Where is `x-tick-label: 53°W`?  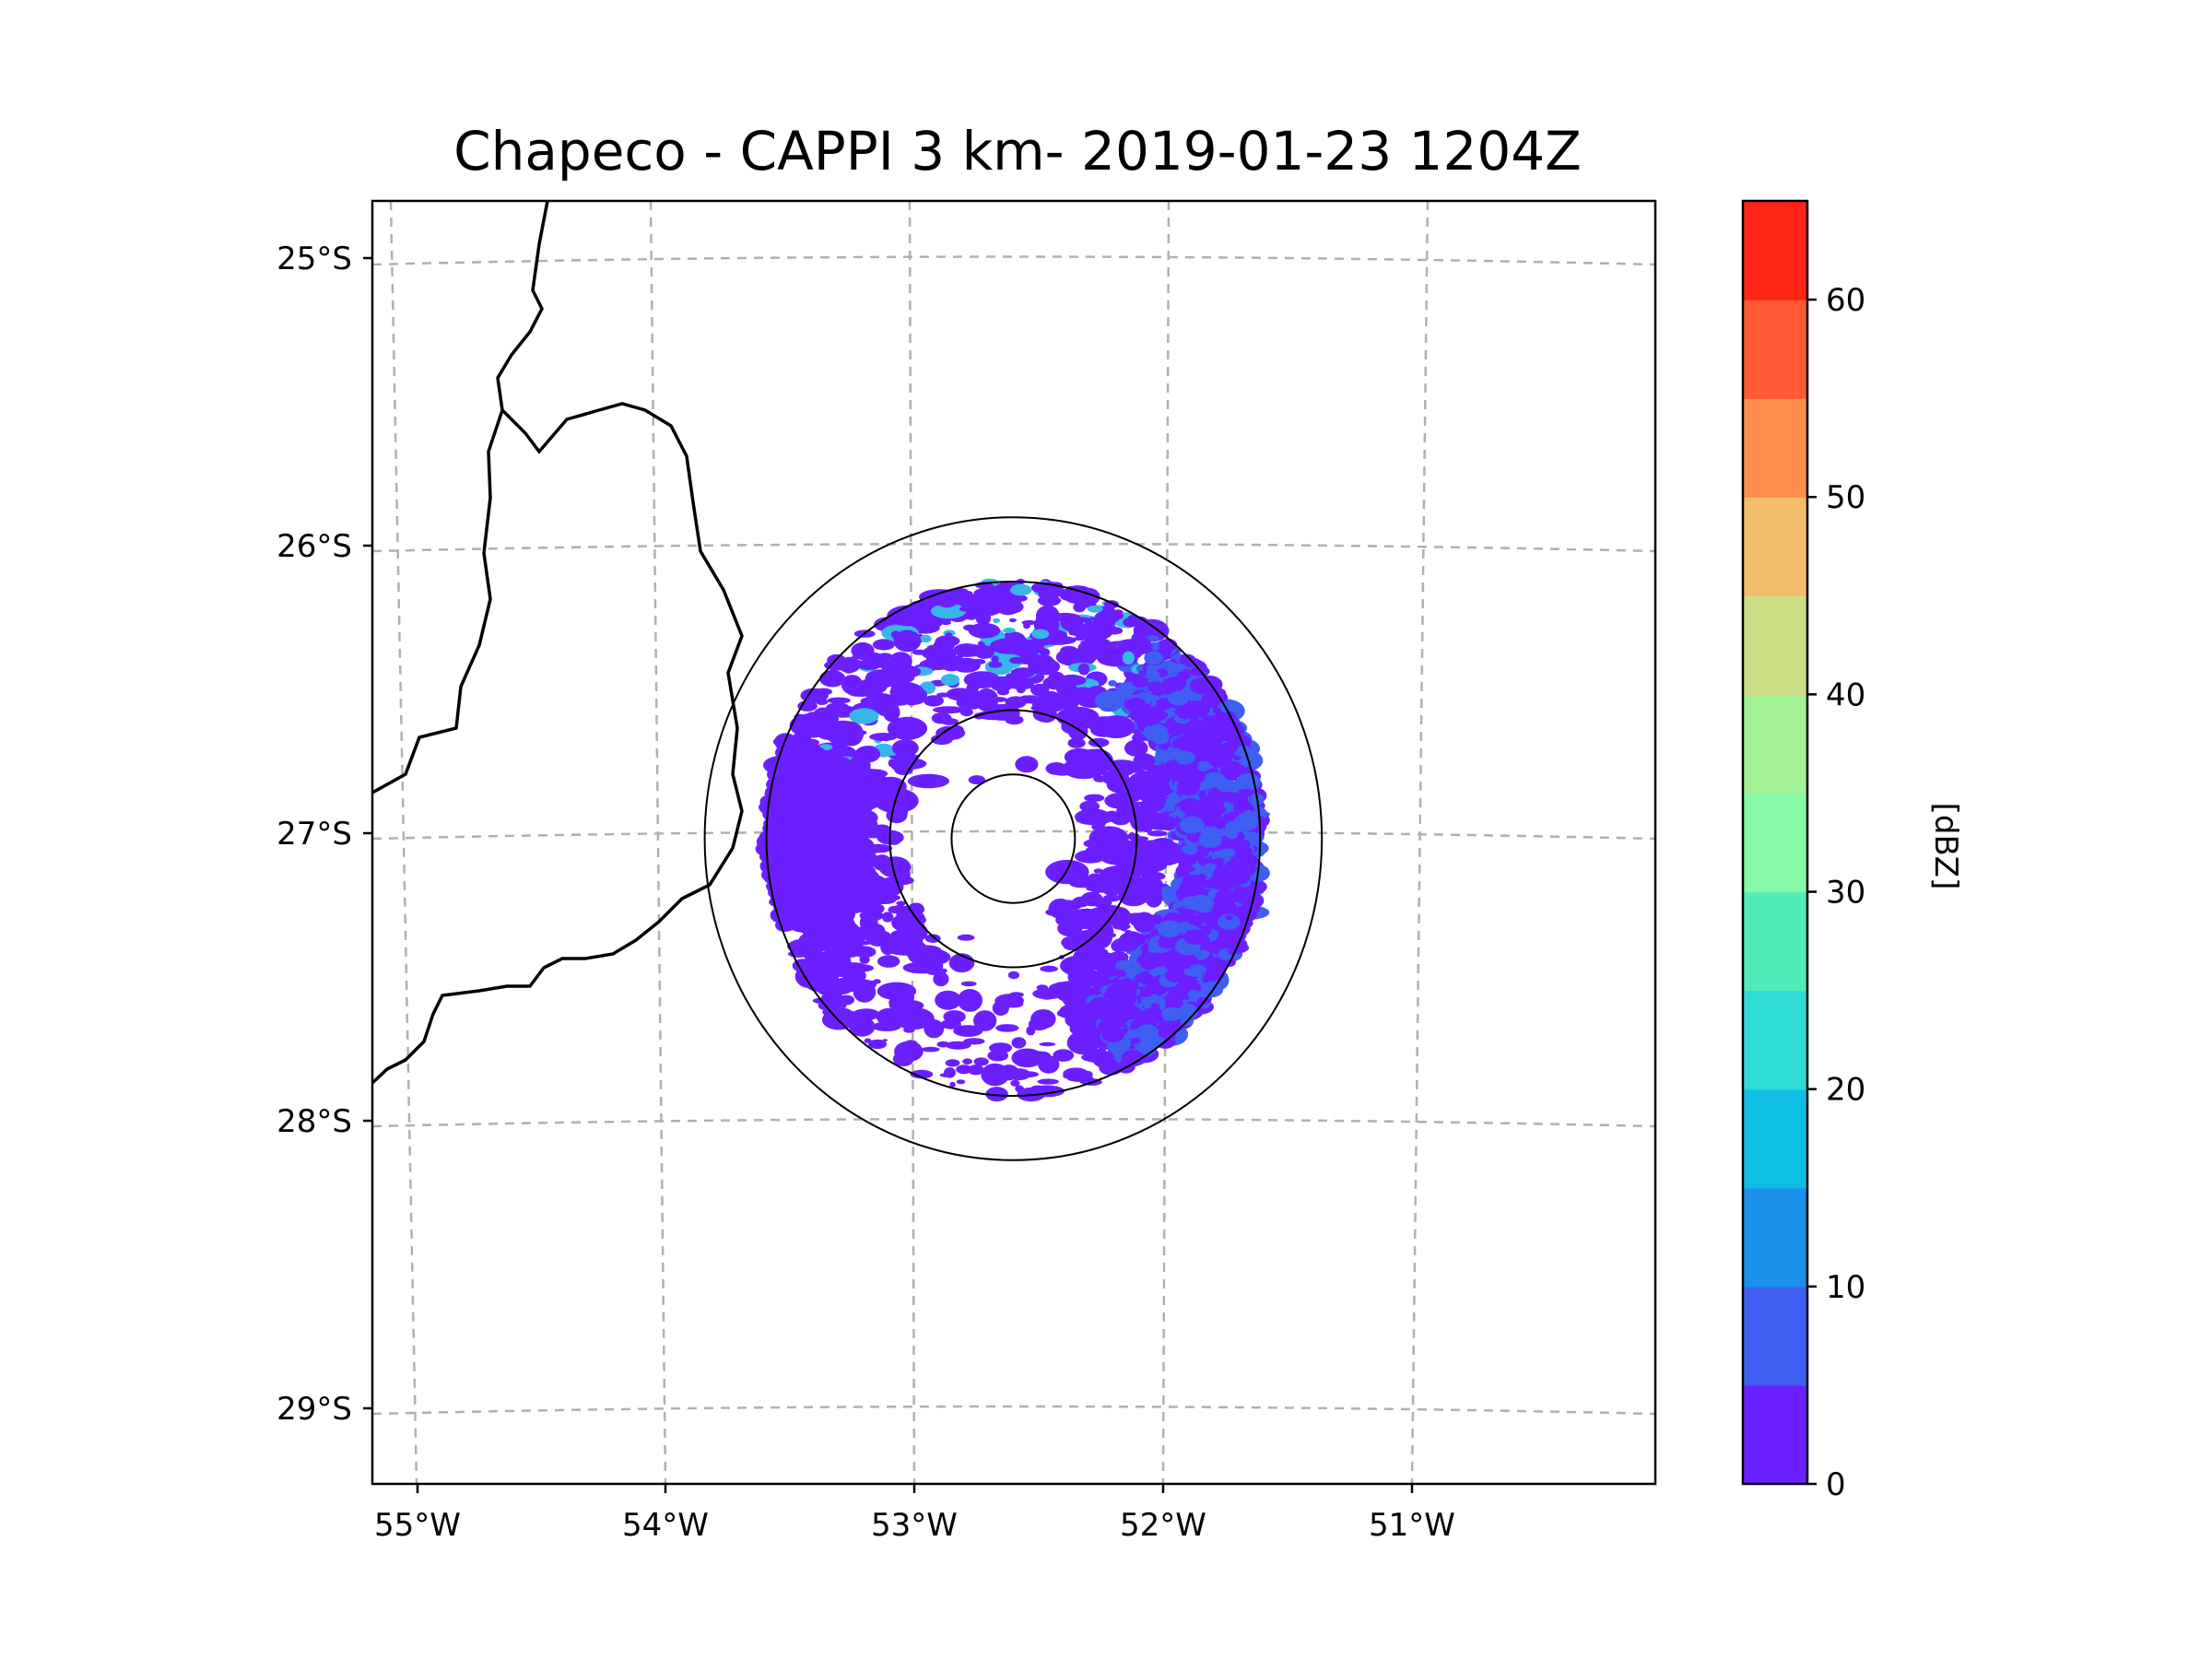 x-tick-label: 53°W is located at coordinates (914, 1525).